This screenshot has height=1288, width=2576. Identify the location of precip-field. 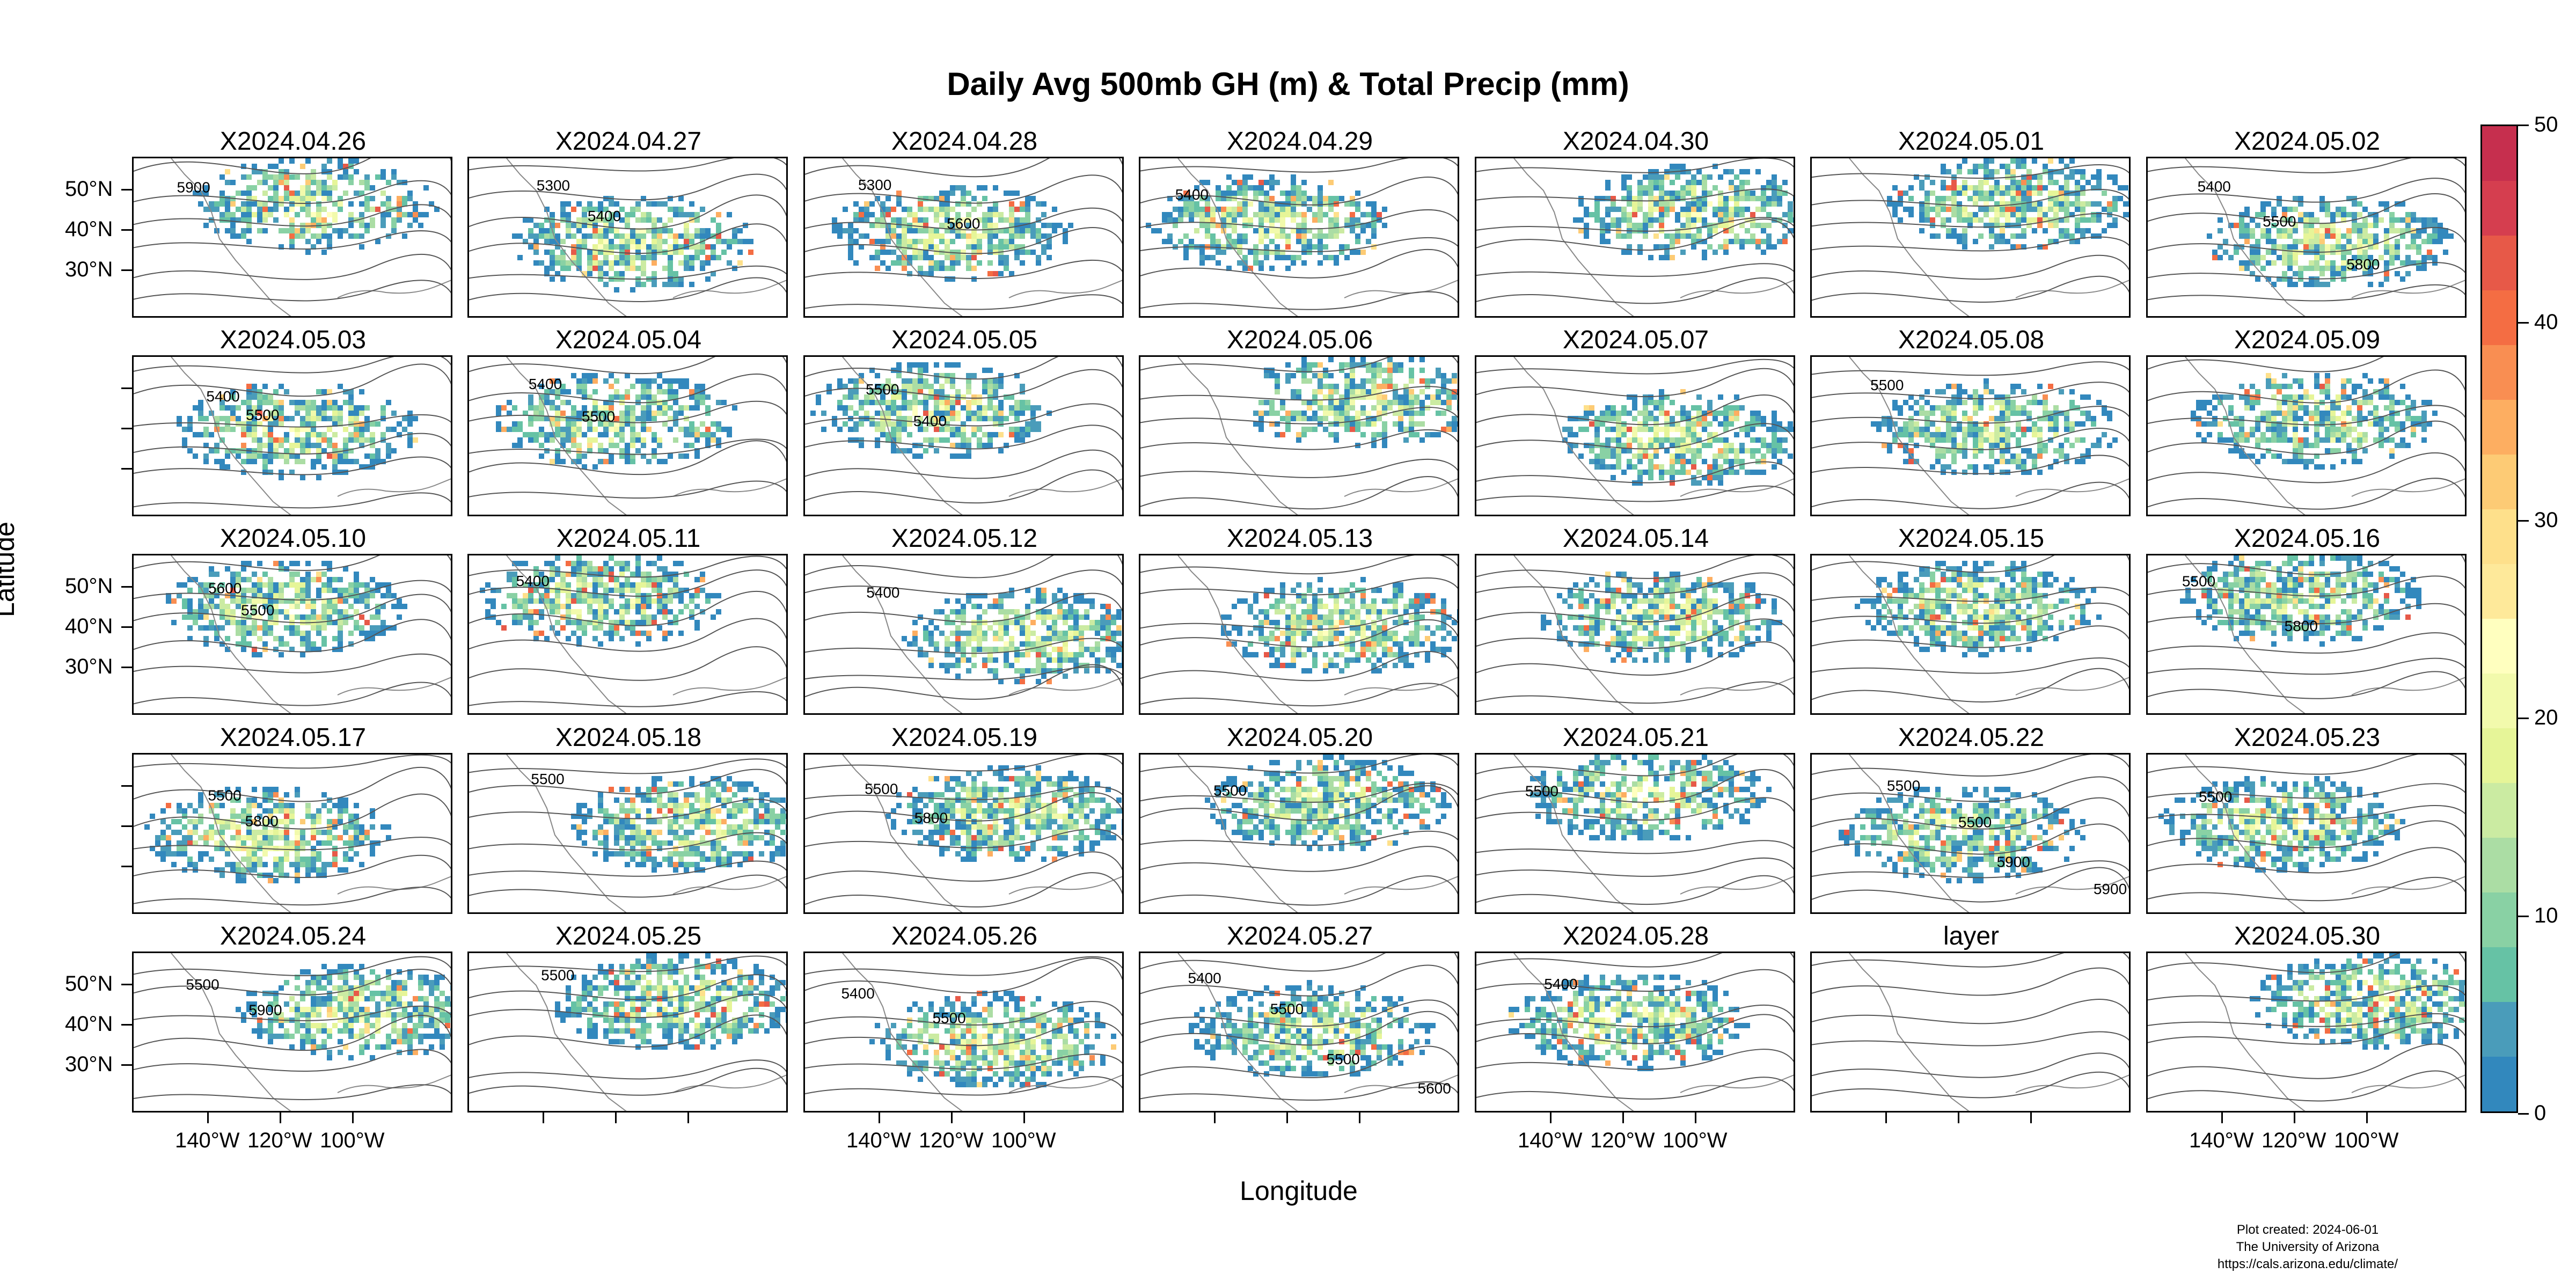
(1355, 402).